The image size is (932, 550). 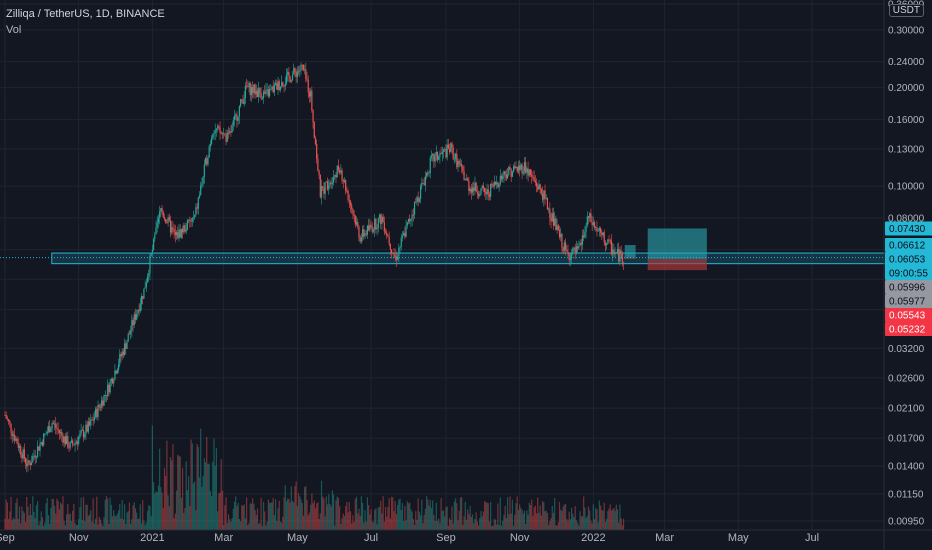 I want to click on currency-badge: USDT, so click(x=906, y=10).